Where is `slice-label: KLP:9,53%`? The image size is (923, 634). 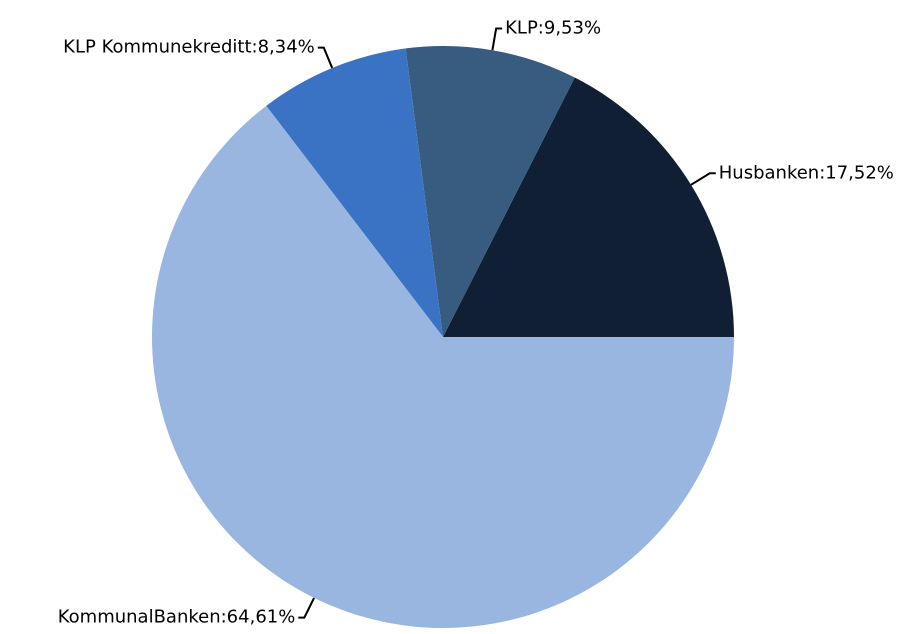
slice-label: KLP:9,53% is located at coordinates (553, 28).